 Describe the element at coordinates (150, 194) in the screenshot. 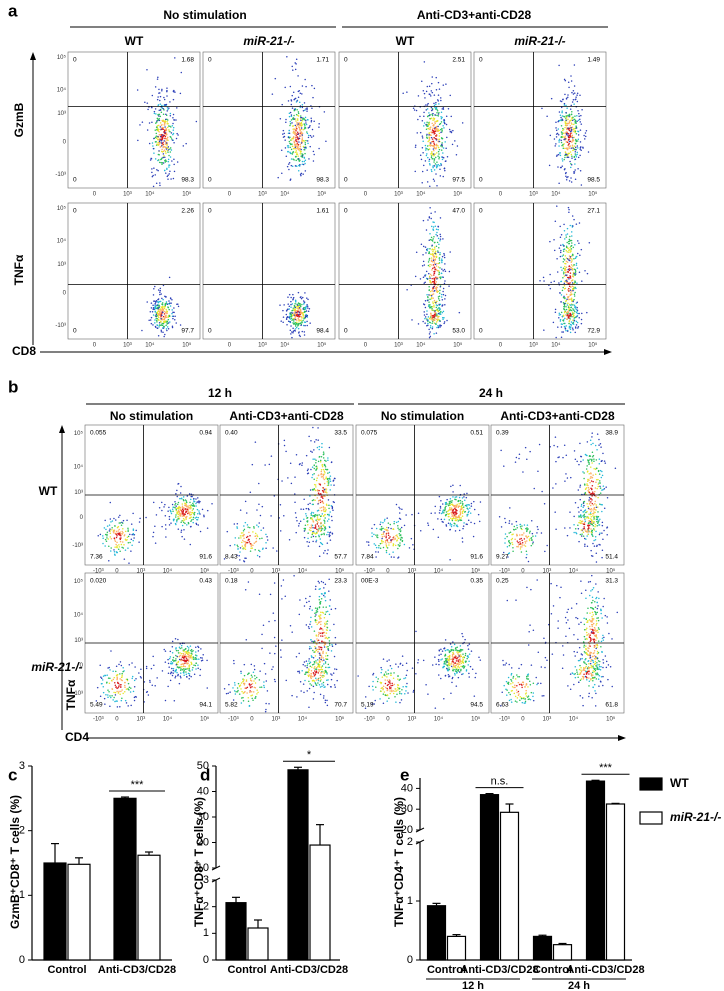

I see `x-tick-label: 10⁴` at that location.